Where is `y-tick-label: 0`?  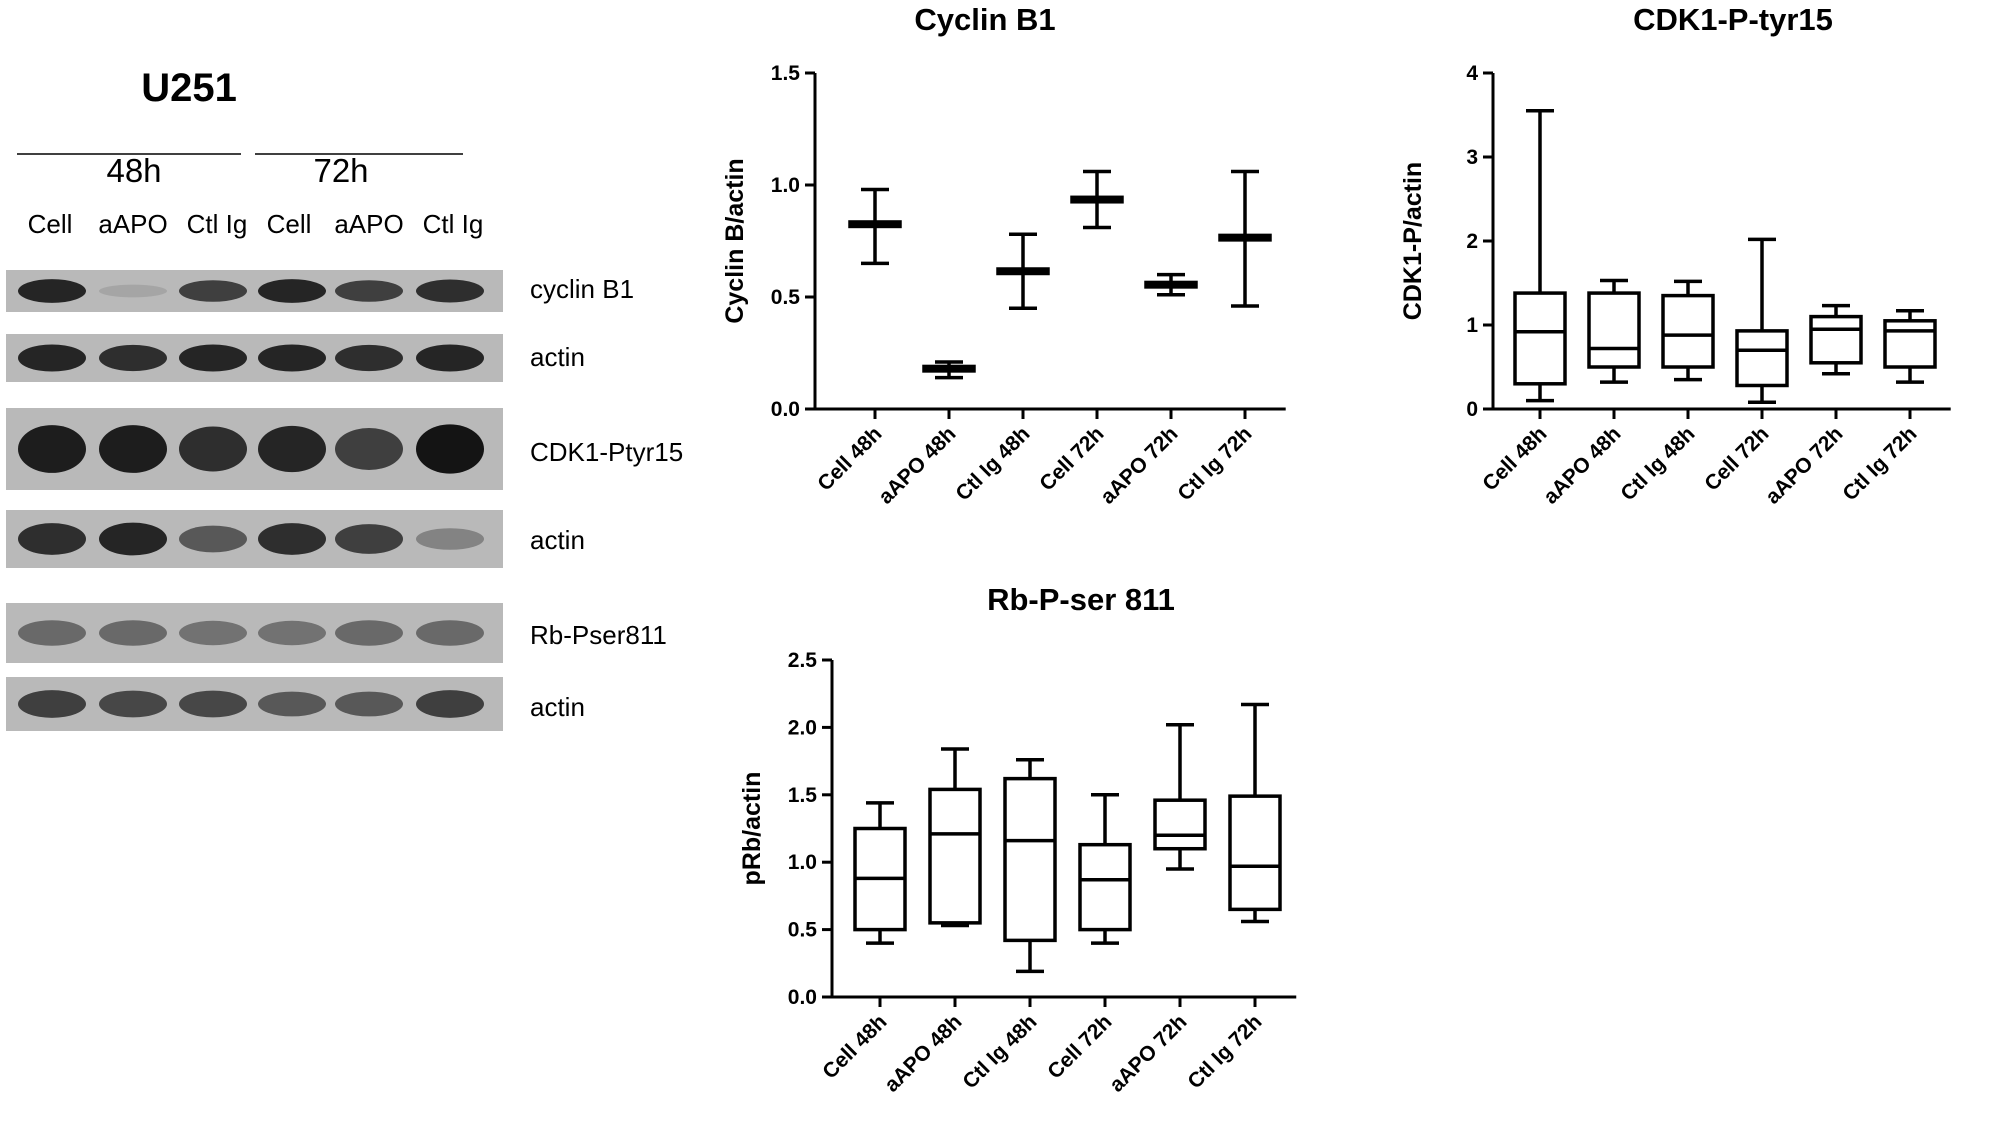 y-tick-label: 0 is located at coordinates (1472, 409).